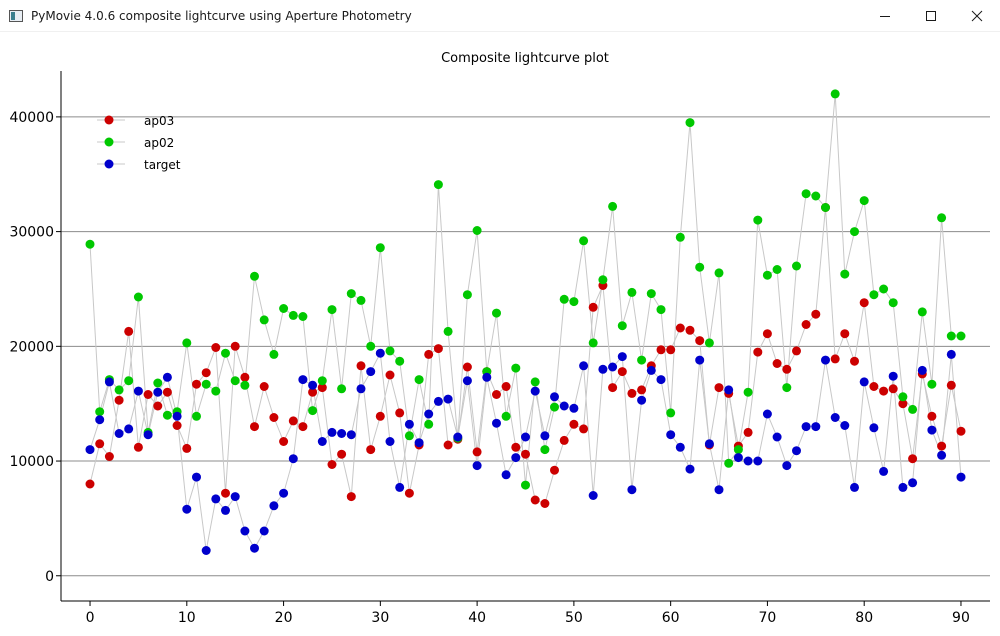 The height and width of the screenshot is (636, 1000). What do you see at coordinates (885, 15) in the screenshot?
I see `minimize-button` at bounding box center [885, 15].